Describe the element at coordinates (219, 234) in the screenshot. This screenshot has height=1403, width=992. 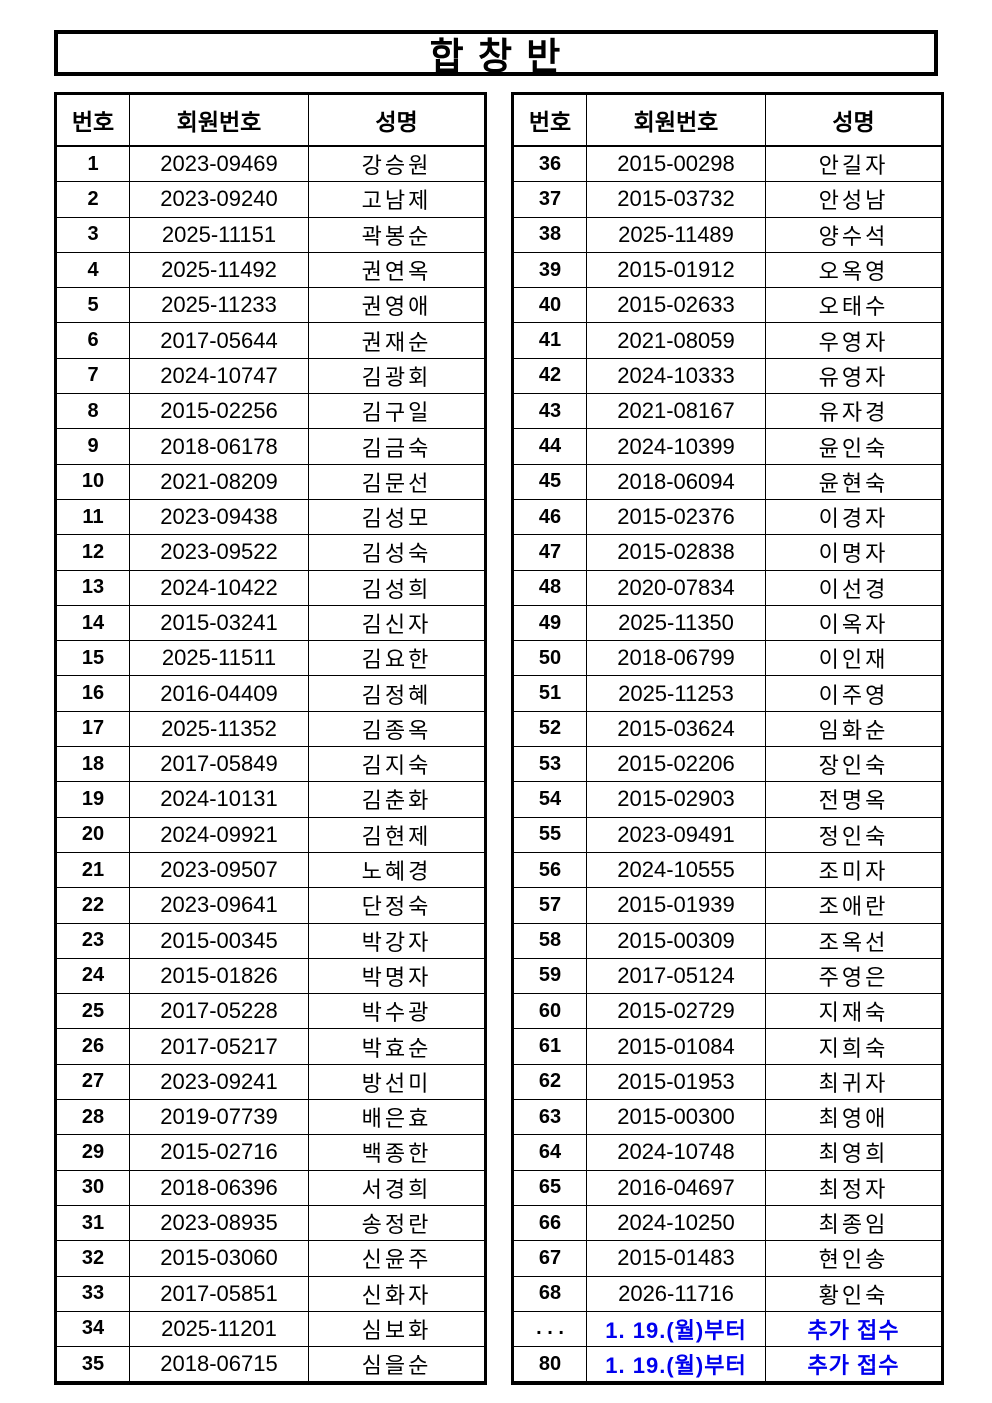
I see `member-number-cell: 2025-11151` at that location.